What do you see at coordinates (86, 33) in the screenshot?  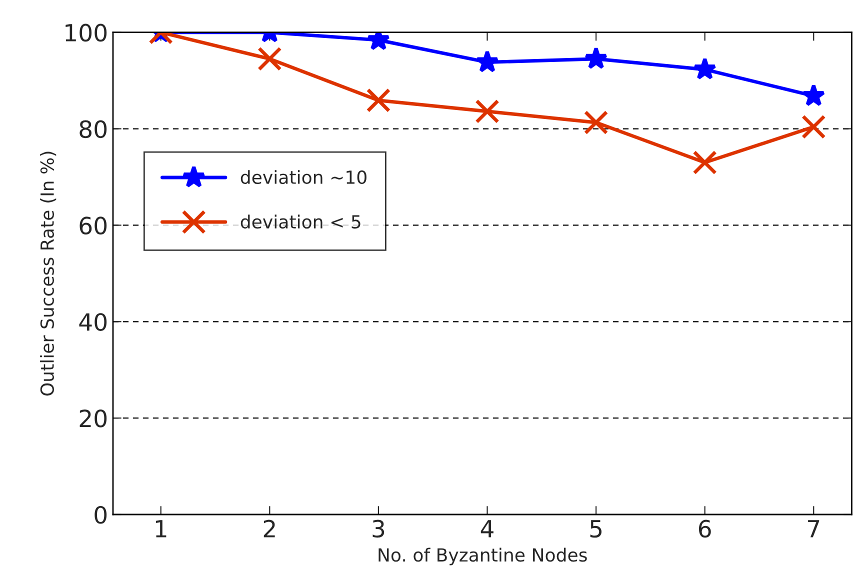 I see `y-tick-label: 100` at bounding box center [86, 33].